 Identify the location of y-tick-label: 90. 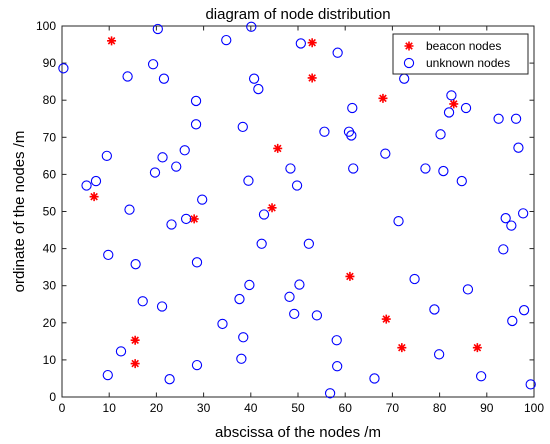
(50, 63).